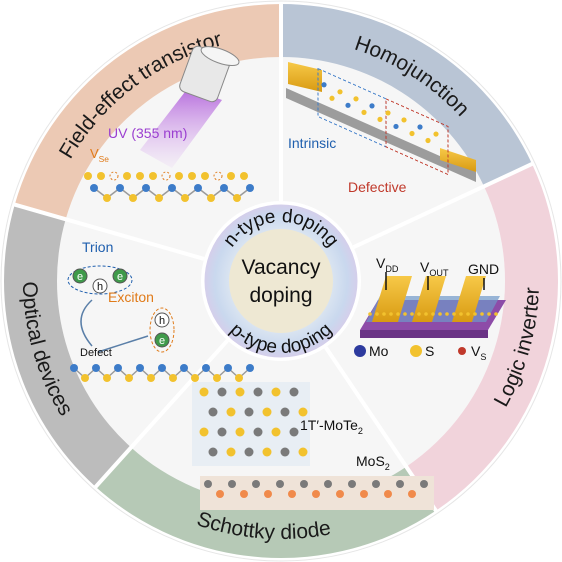 This screenshot has width=562, height=562. What do you see at coordinates (220, 56) in the screenshot?
I see `uv-lamp-top` at bounding box center [220, 56].